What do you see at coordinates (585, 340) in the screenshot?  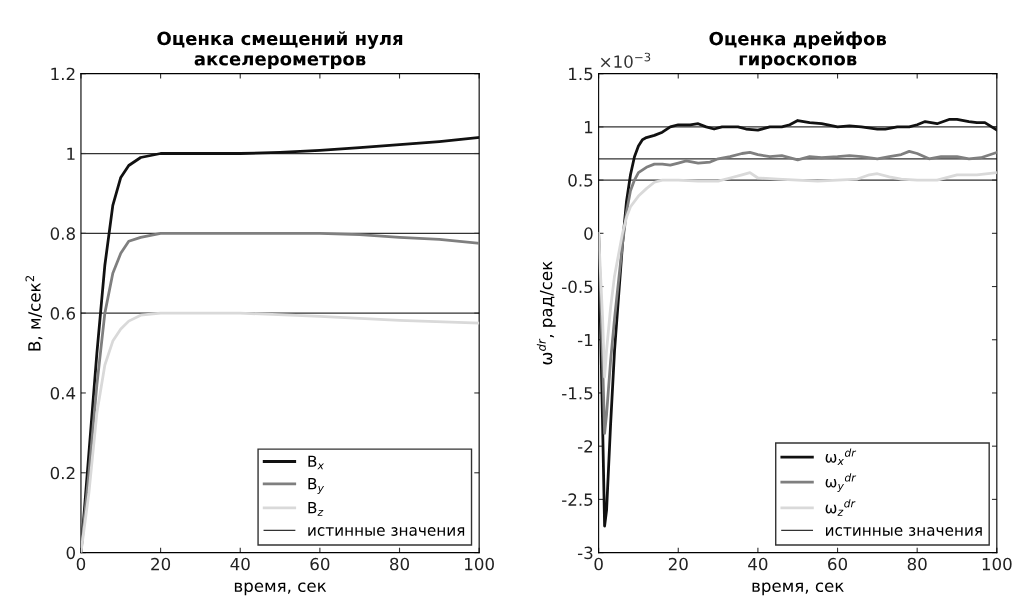 I see `y-tick-label: -1` at bounding box center [585, 340].